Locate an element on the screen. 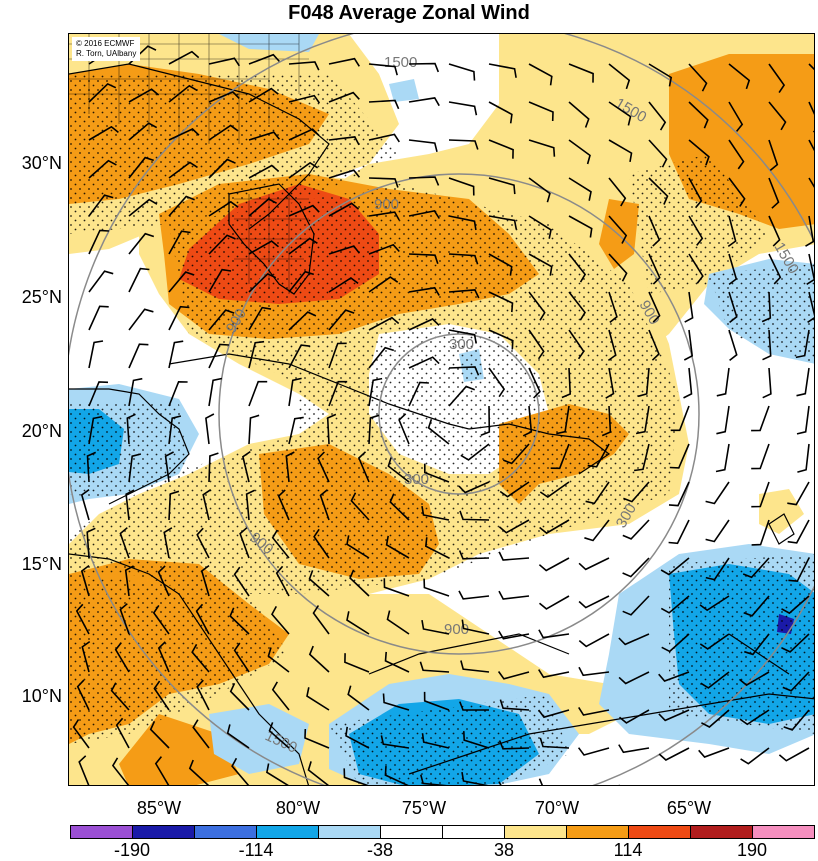 The height and width of the screenshot is (861, 818). colorbar-label: -190 is located at coordinates (132, 850).